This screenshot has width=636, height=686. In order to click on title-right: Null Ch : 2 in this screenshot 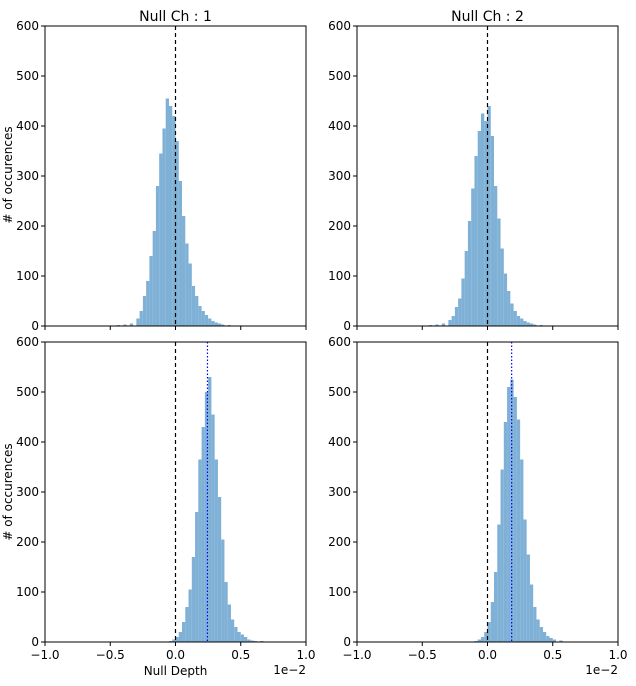, I will do `click(487, 17)`.